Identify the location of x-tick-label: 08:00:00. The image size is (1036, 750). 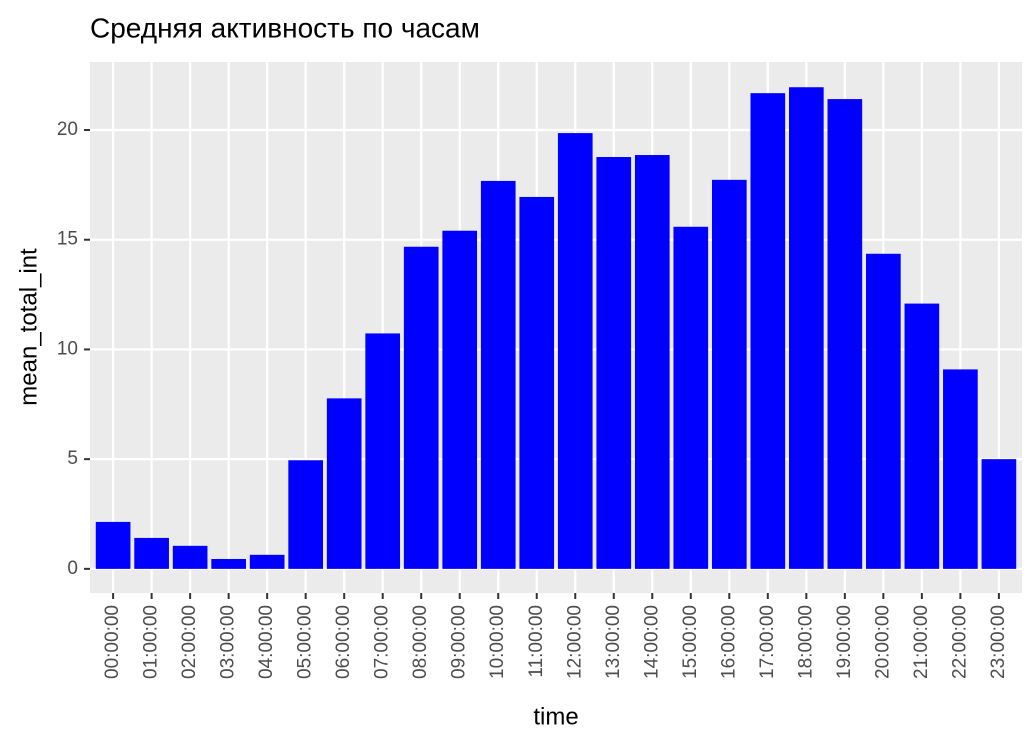
(420, 642).